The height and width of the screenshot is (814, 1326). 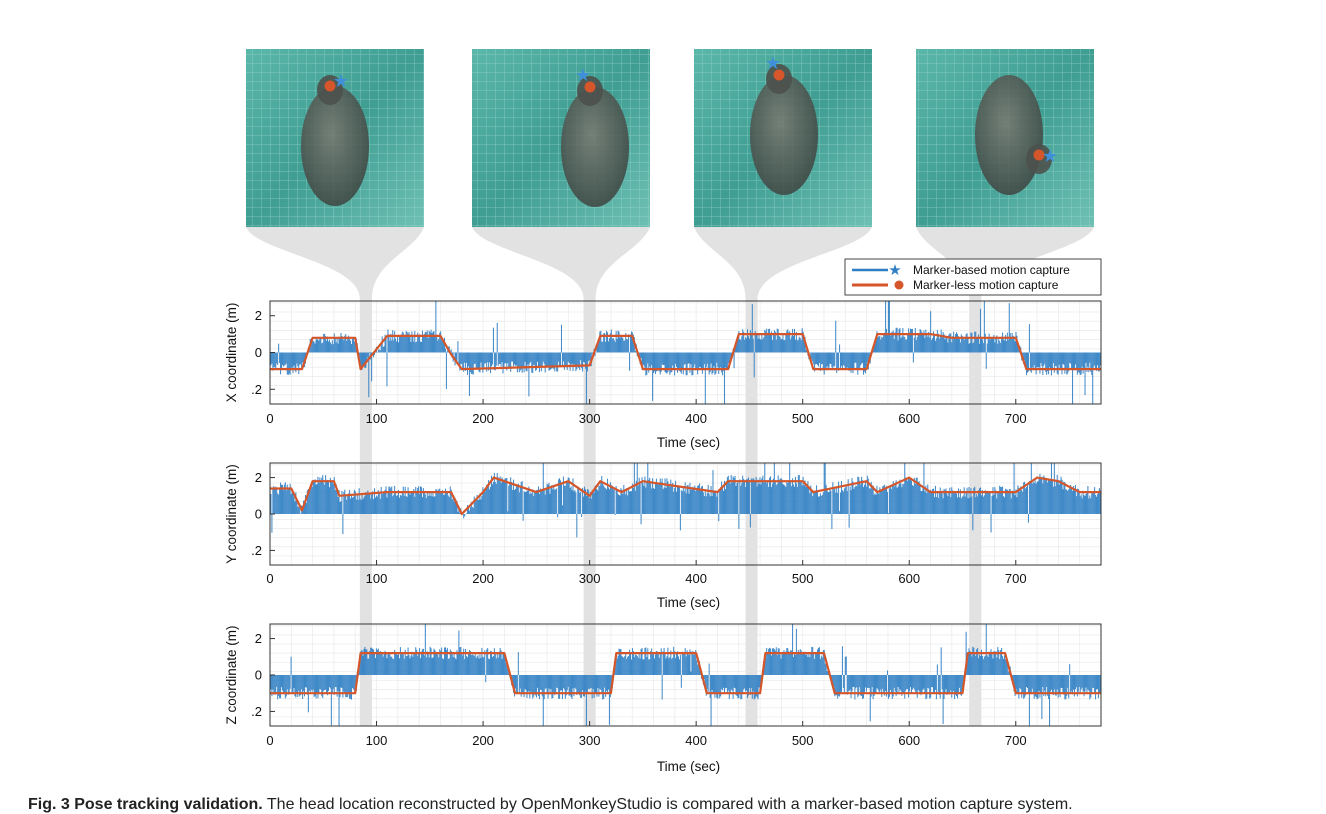 What do you see at coordinates (231, 674) in the screenshot?
I see `y-axis-label: Z coordinate (m)` at bounding box center [231, 674].